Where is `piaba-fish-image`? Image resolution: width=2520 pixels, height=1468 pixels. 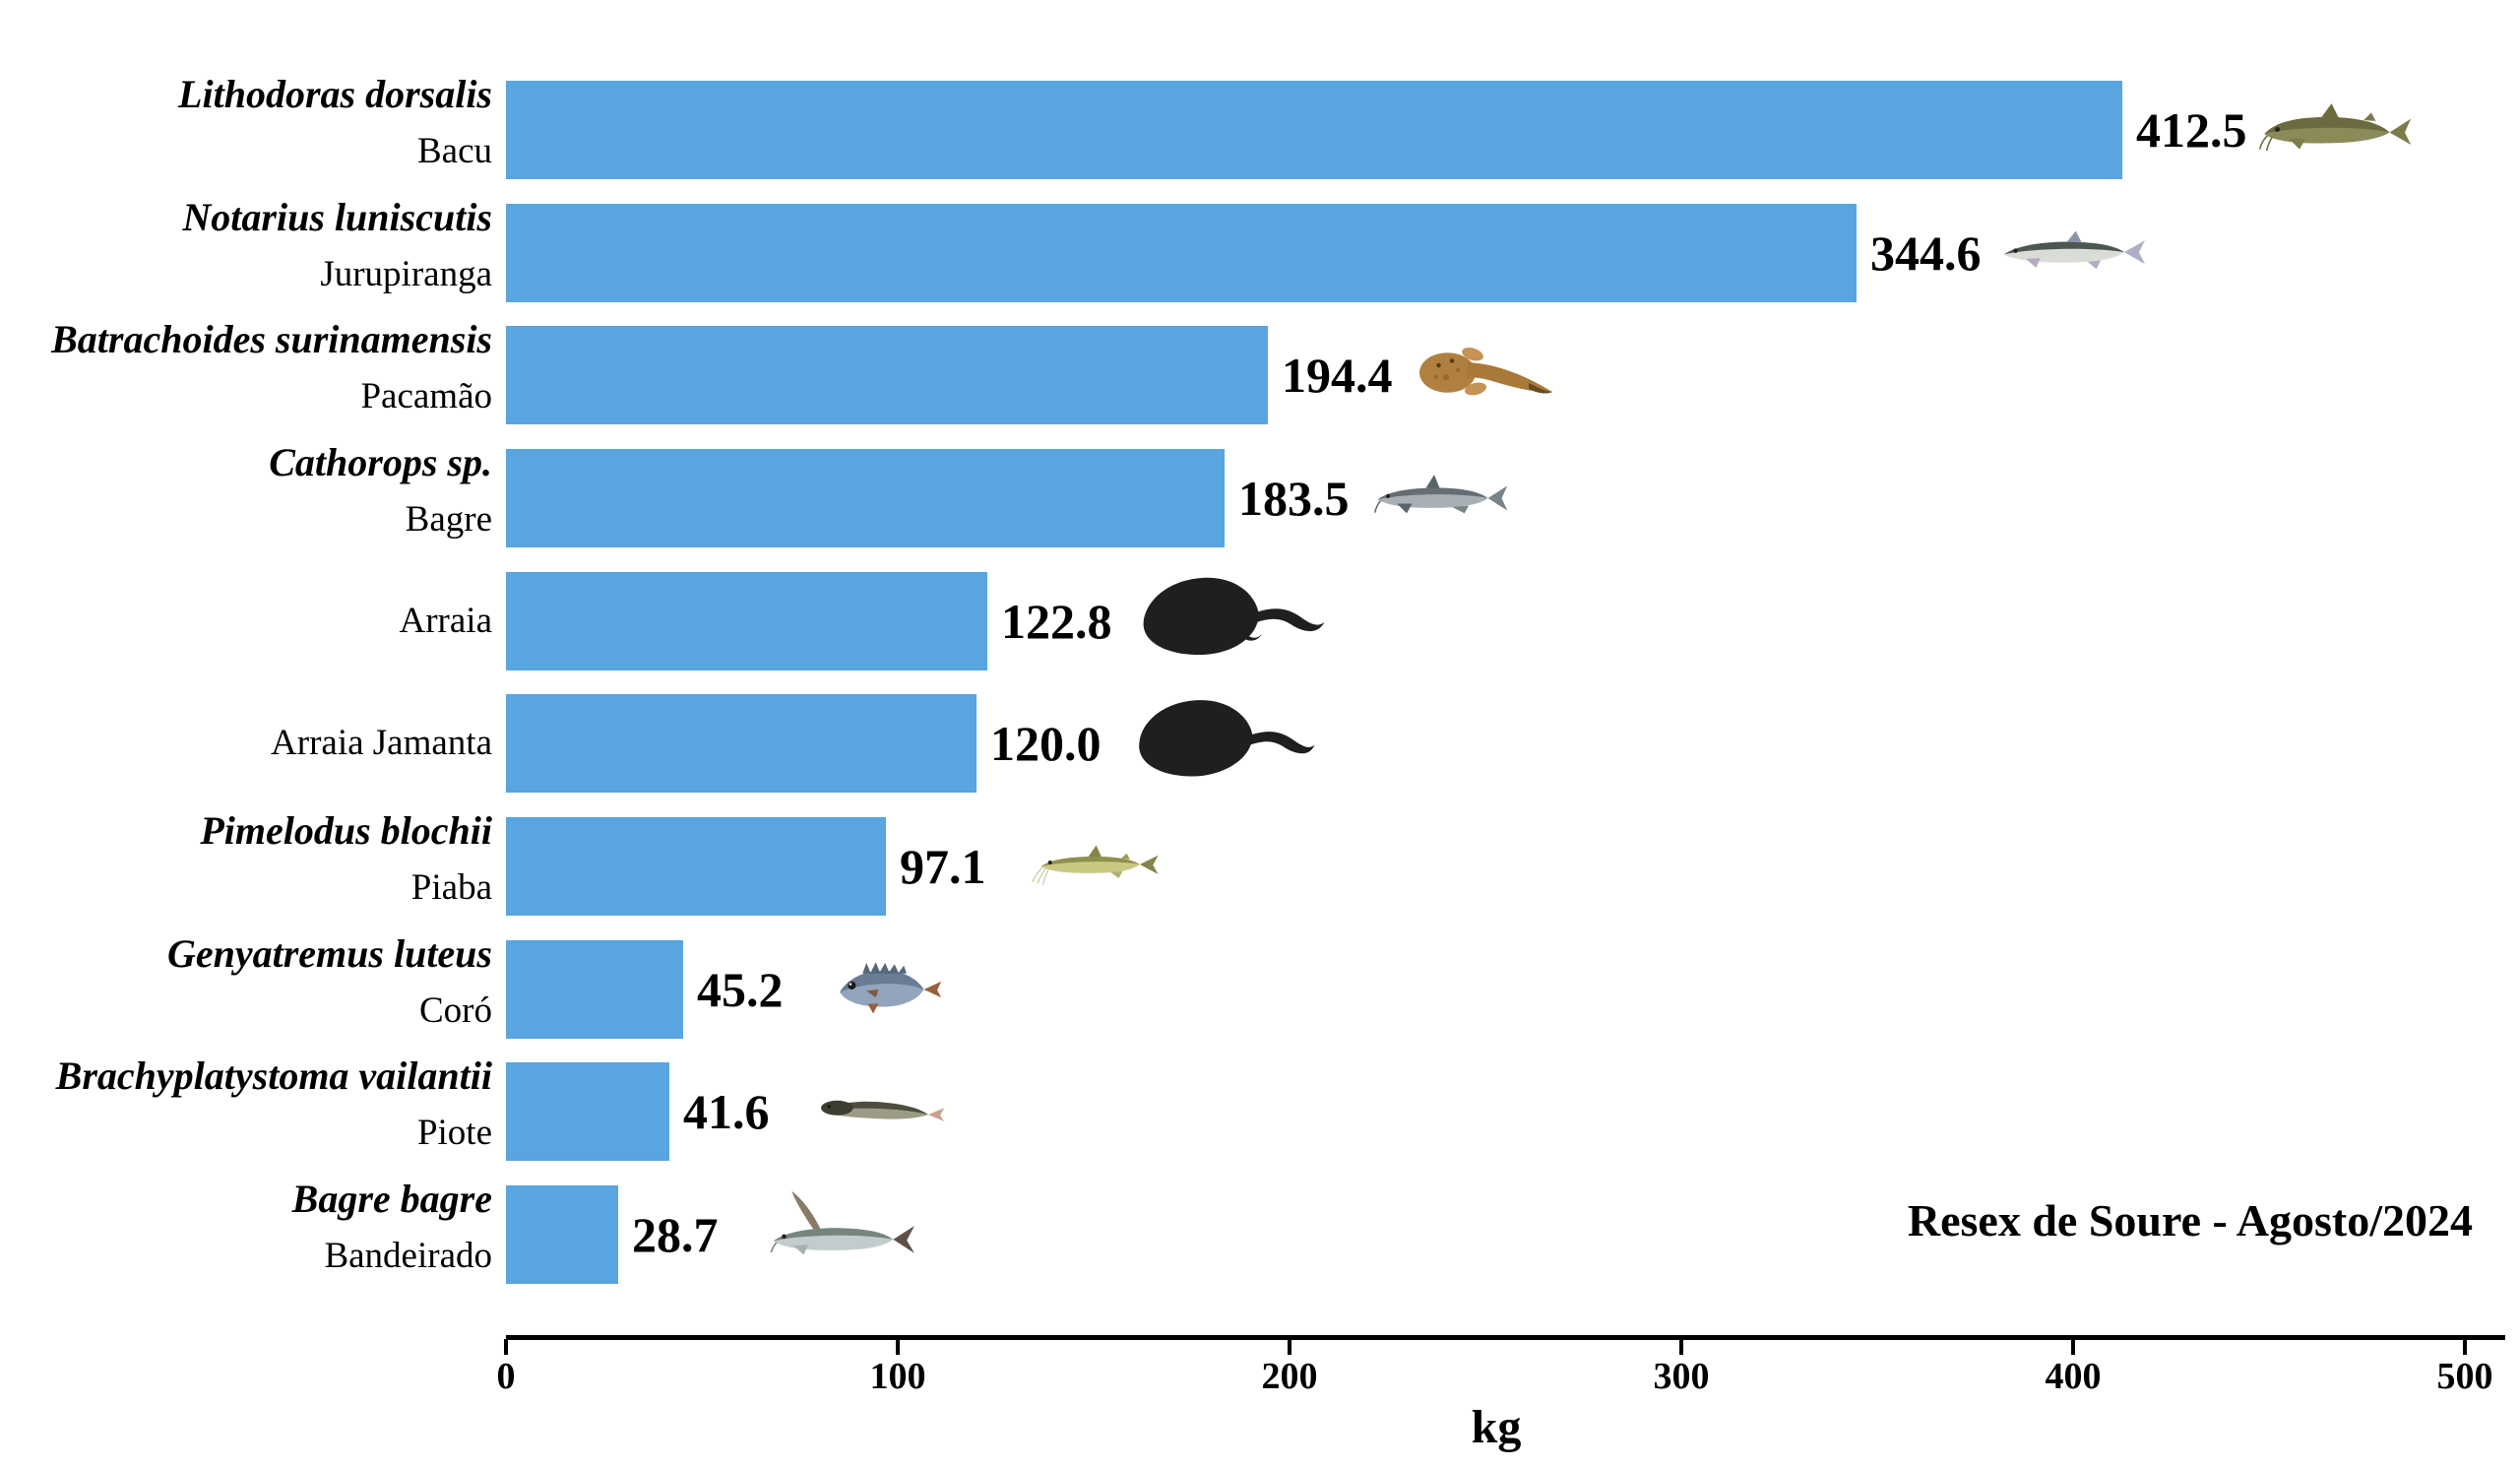
piaba-fish-image is located at coordinates (1098, 867).